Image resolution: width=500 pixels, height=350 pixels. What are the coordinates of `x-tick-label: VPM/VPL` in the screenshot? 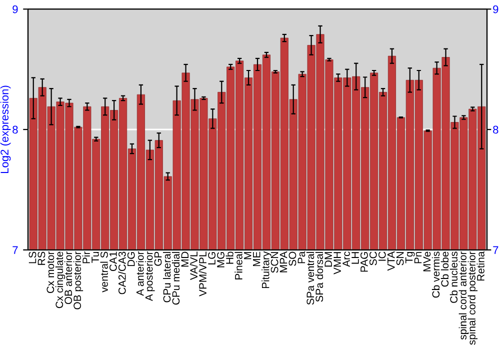 It's located at (202, 274).